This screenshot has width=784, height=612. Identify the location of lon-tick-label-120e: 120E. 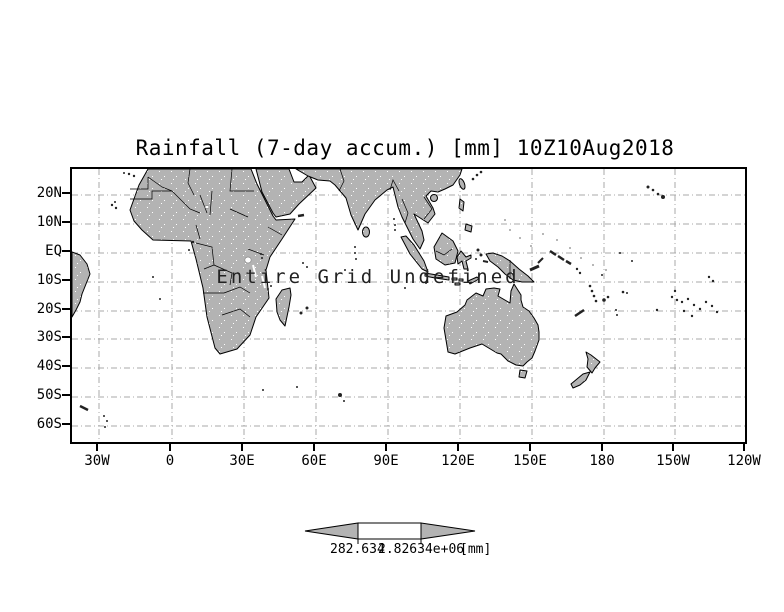
(458, 461).